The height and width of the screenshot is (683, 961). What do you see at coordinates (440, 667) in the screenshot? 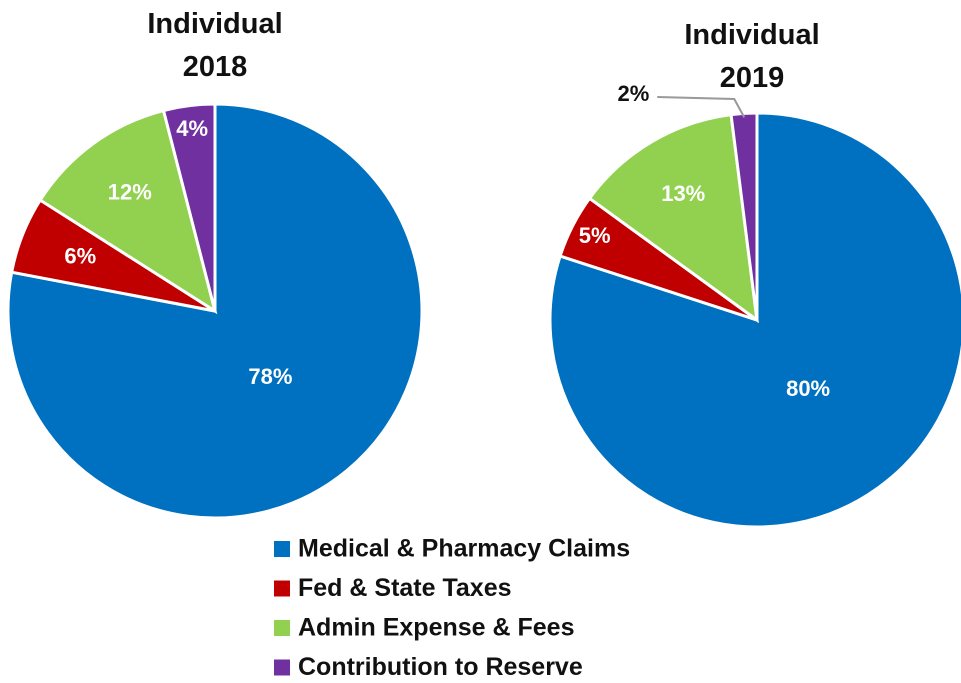
I see `legend-label: Contribution to Reserve` at bounding box center [440, 667].